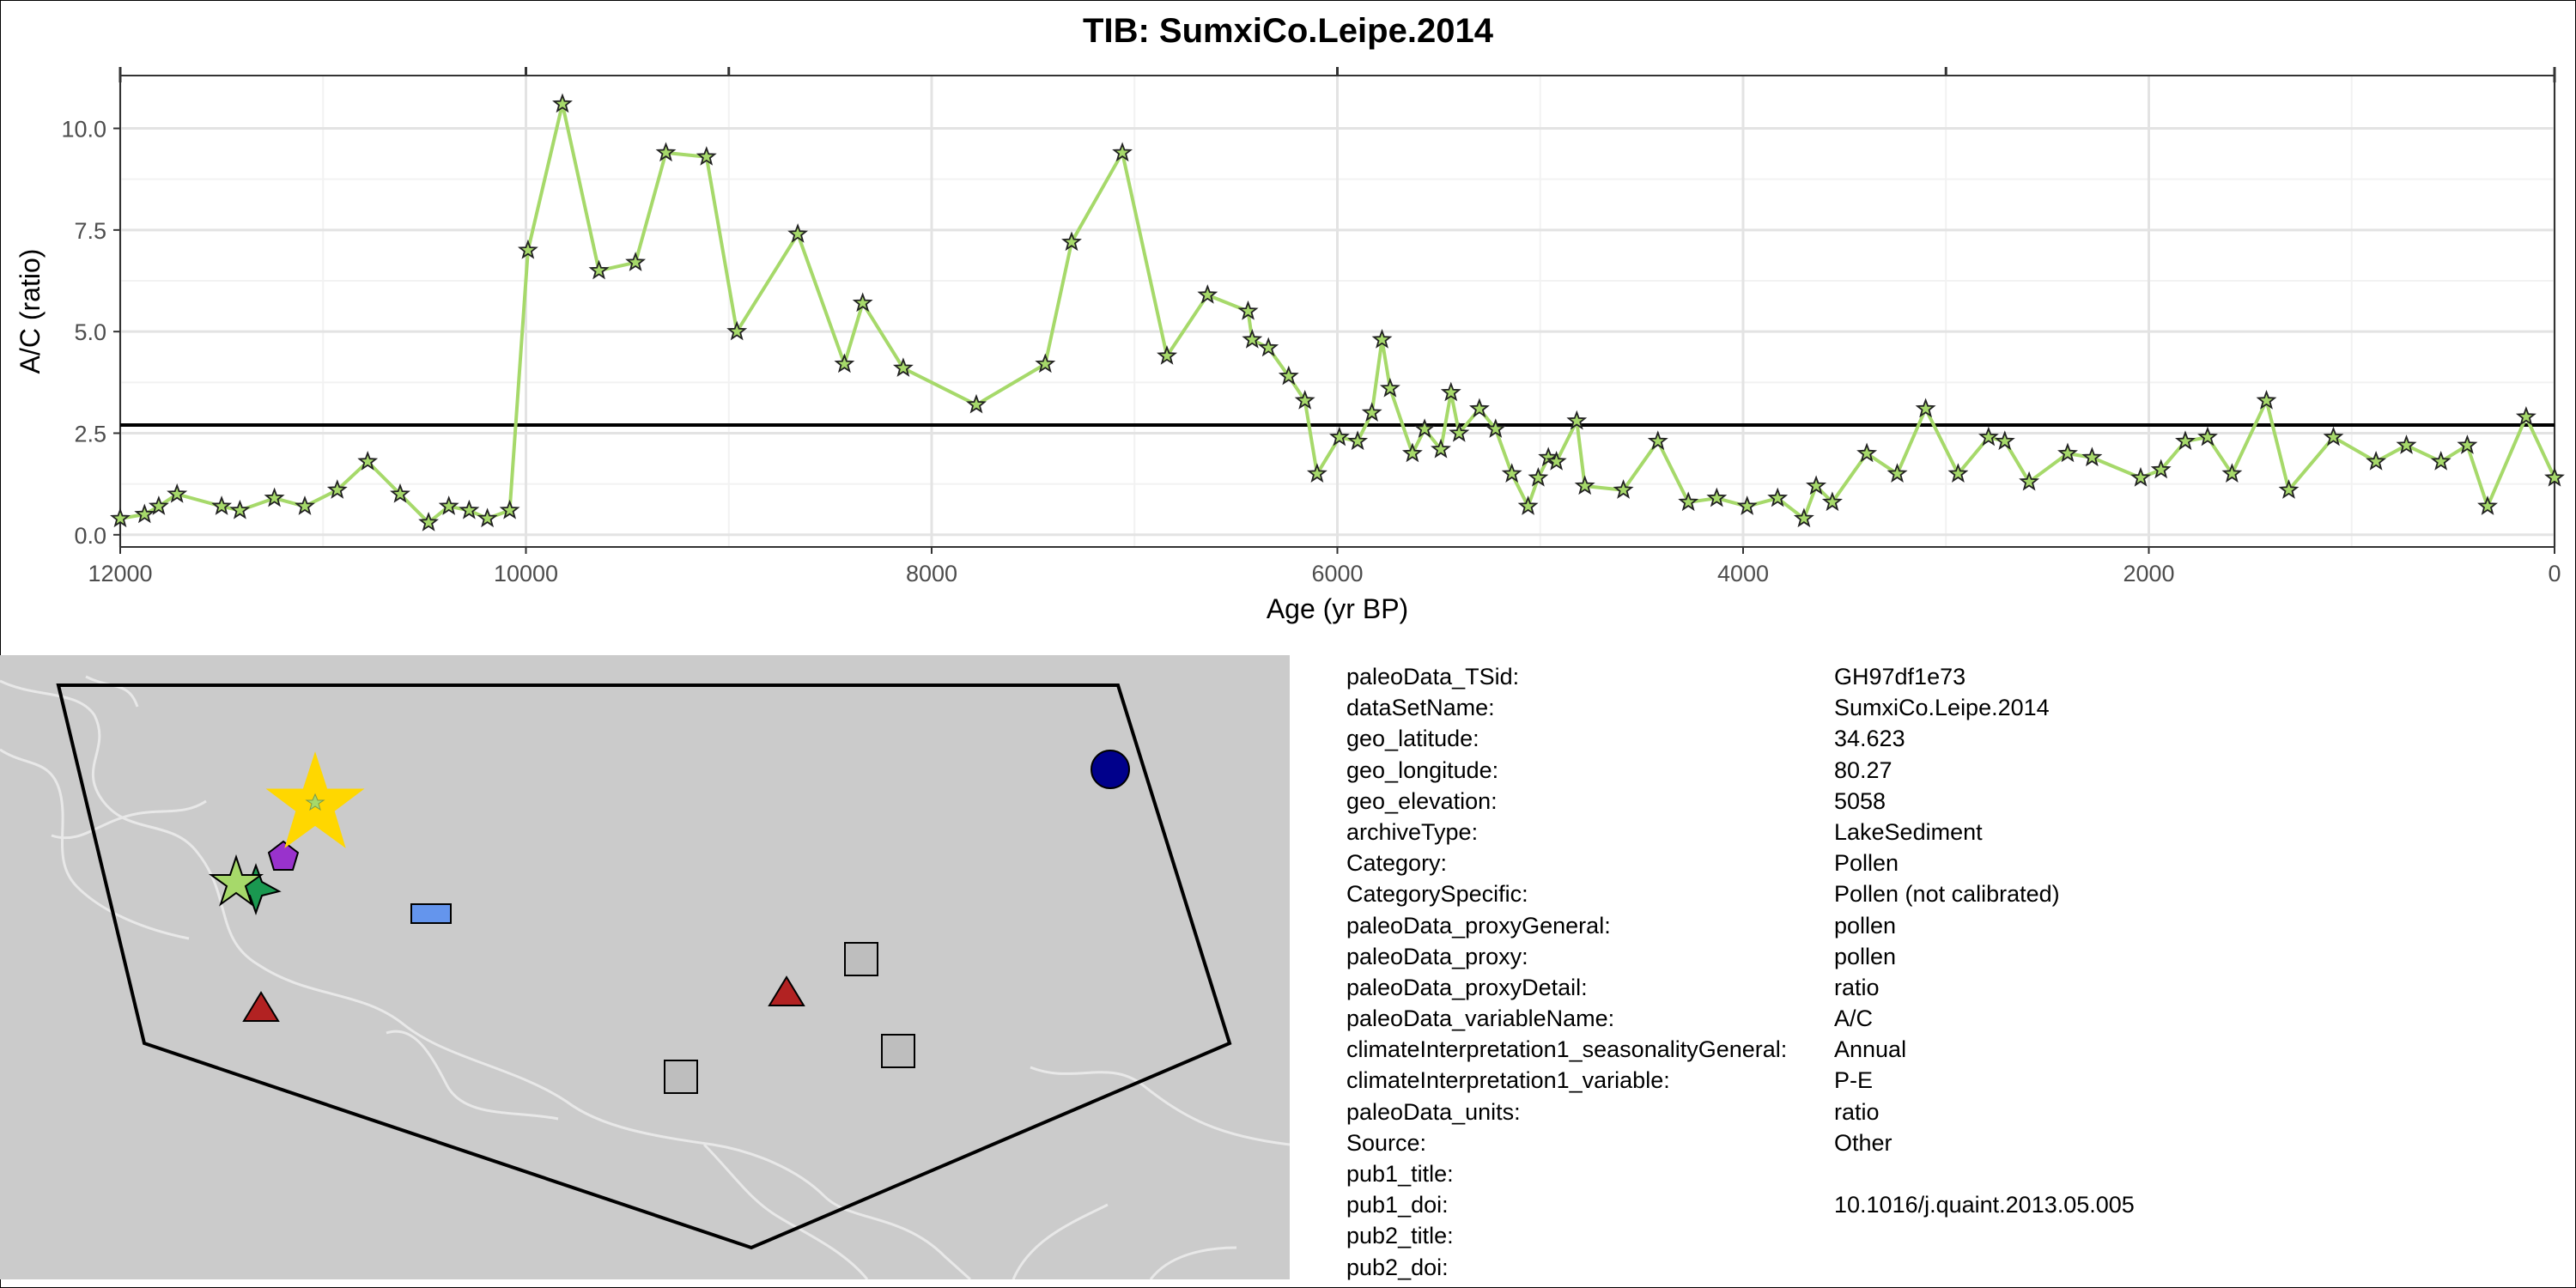 This screenshot has width=2576, height=1288. I want to click on metadata-value: P-E, so click(1854, 1080).